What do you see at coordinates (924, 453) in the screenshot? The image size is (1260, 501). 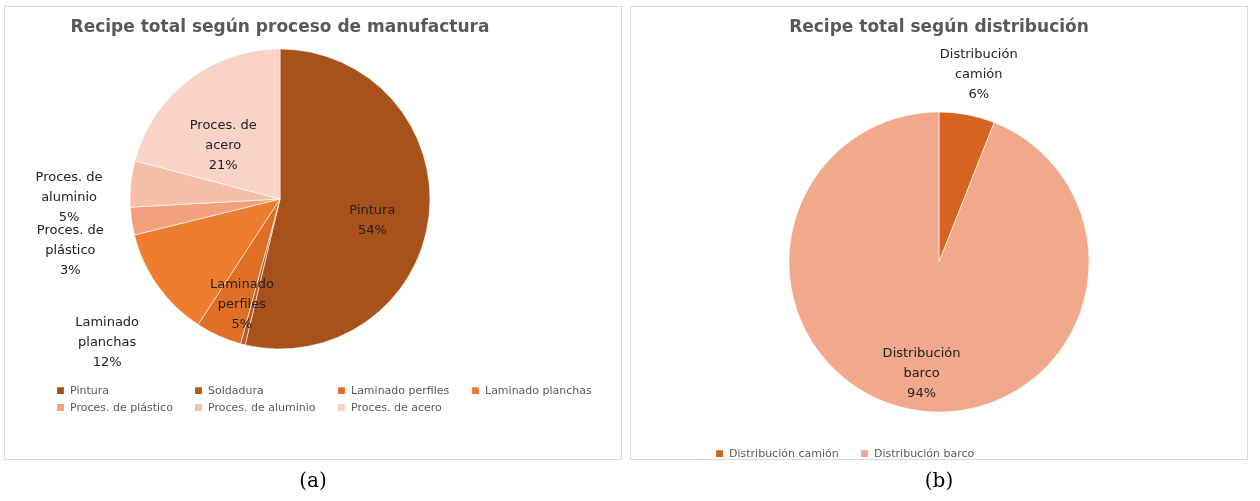 I see `legend-label: Distribución barco` at bounding box center [924, 453].